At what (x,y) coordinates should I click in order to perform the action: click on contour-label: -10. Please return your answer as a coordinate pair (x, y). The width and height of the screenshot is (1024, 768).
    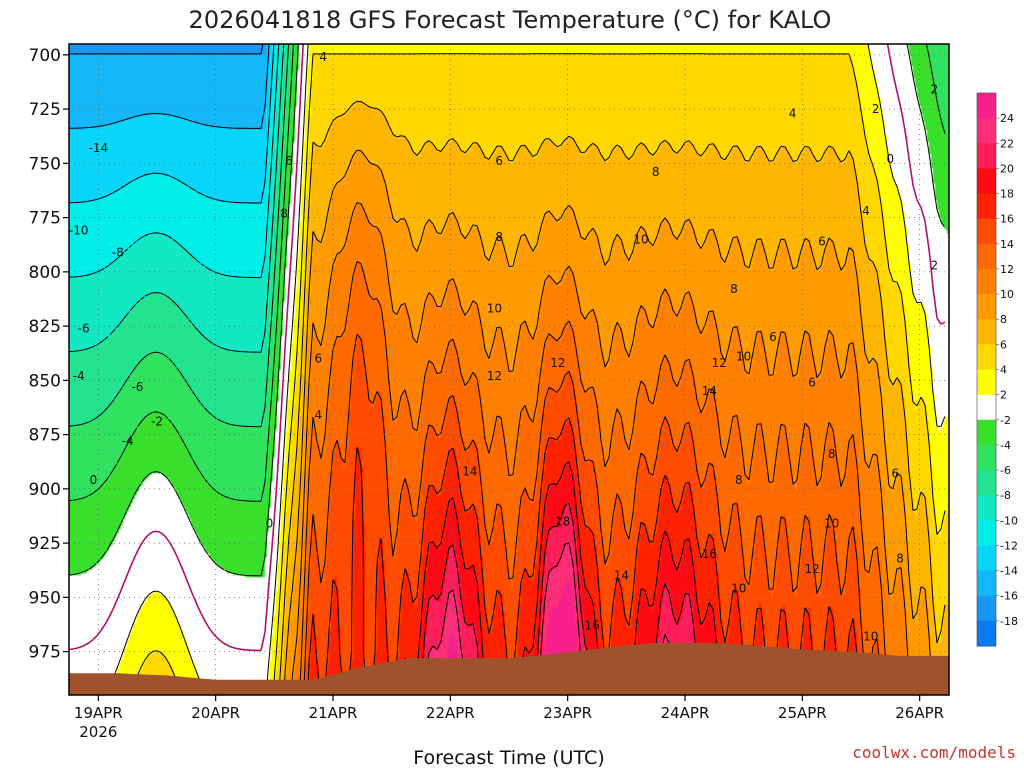
    Looking at the image, I should click on (79, 231).